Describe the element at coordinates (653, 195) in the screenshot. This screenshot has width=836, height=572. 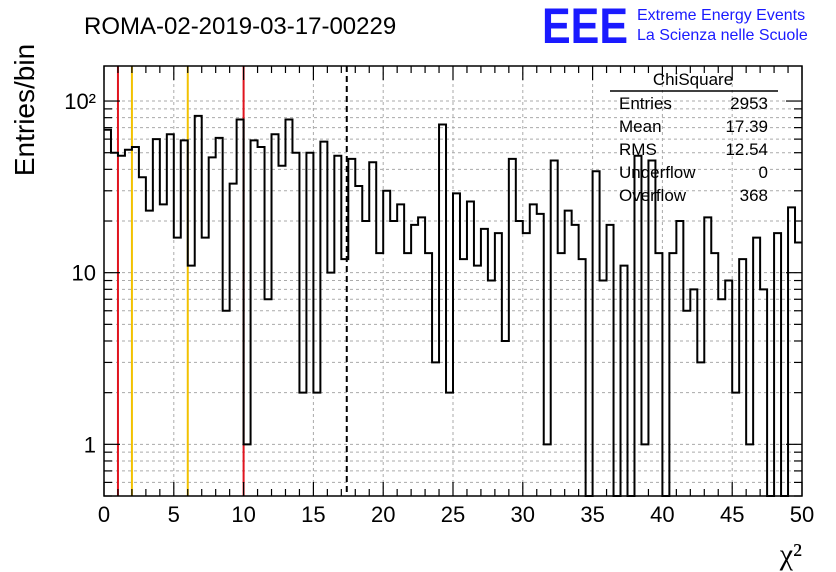
I see `stats-overflow-label: Overflow` at that location.